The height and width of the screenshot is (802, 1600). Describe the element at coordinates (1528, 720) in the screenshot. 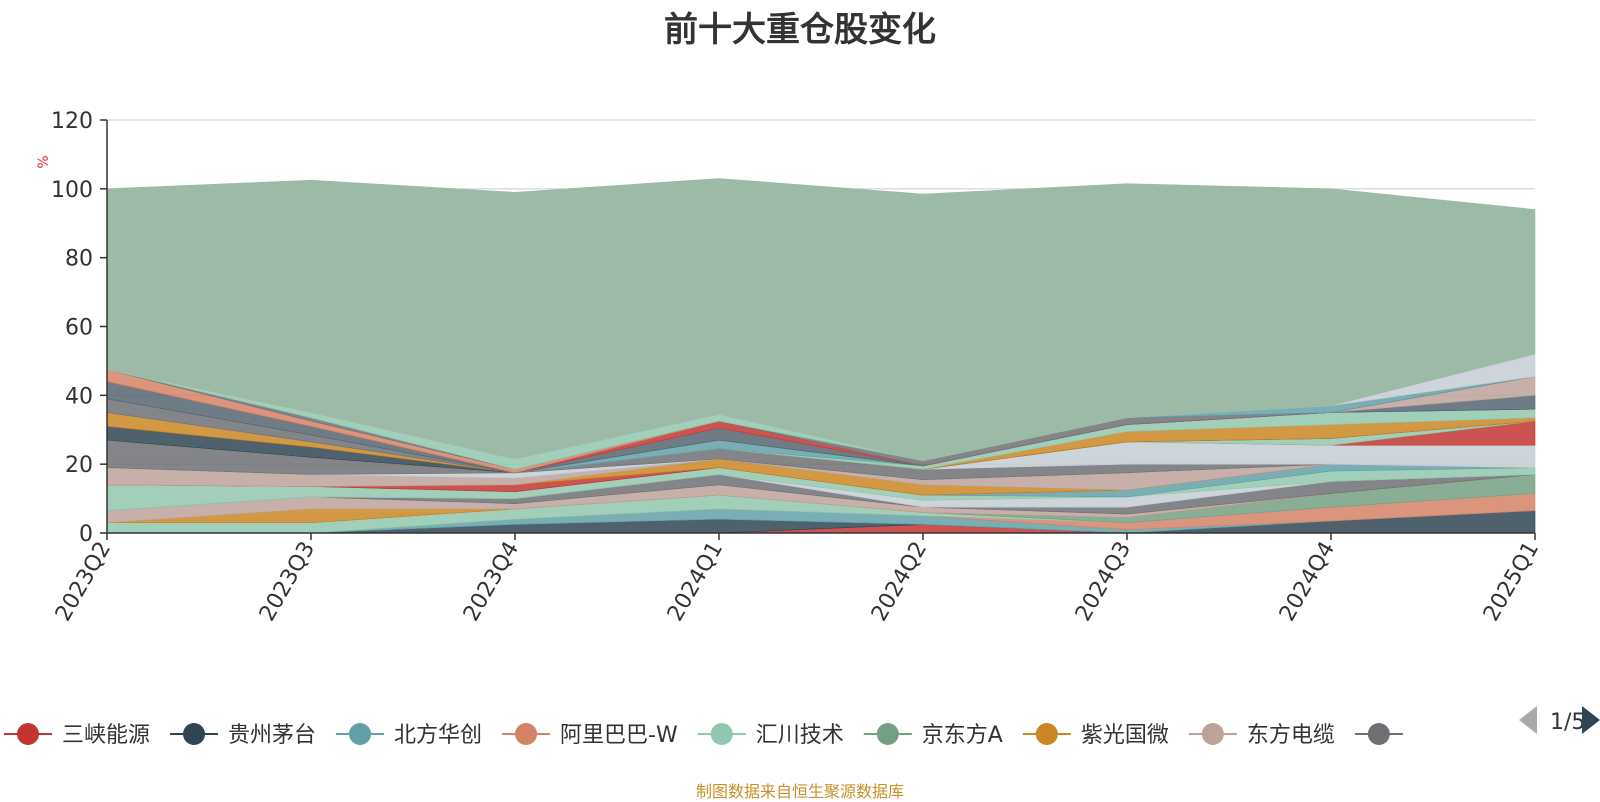

I see `triangle-left-icon` at that location.